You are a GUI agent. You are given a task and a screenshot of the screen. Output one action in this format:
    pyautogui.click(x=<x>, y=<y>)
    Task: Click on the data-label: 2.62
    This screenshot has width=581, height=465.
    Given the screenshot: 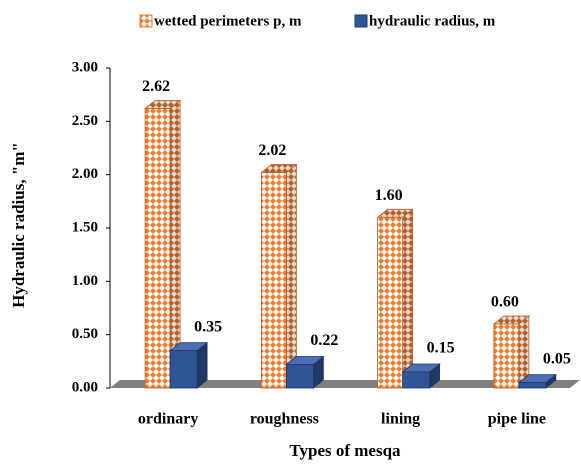 What is the action you would take?
    pyautogui.click(x=156, y=86)
    